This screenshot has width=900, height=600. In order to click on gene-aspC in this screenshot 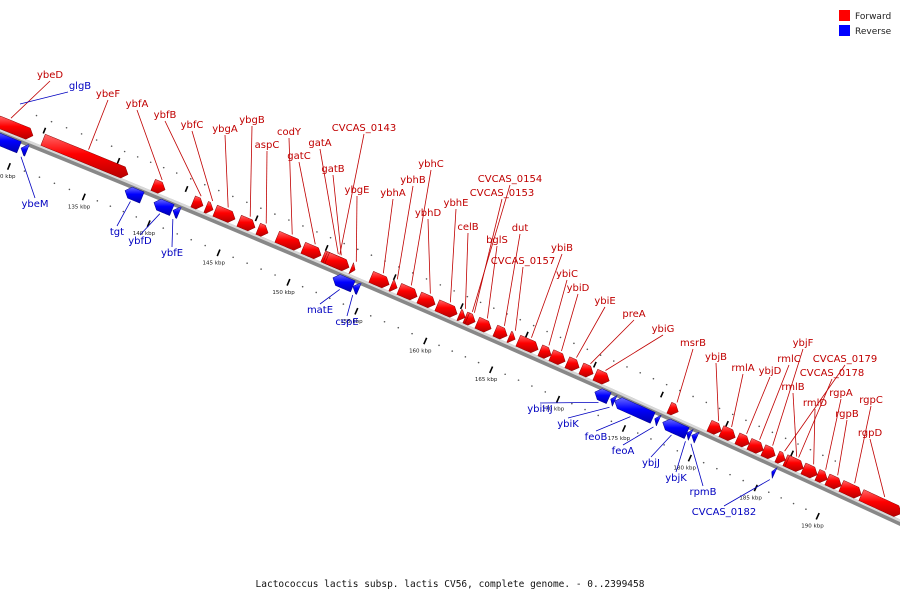, I will do `click(262, 229)`.